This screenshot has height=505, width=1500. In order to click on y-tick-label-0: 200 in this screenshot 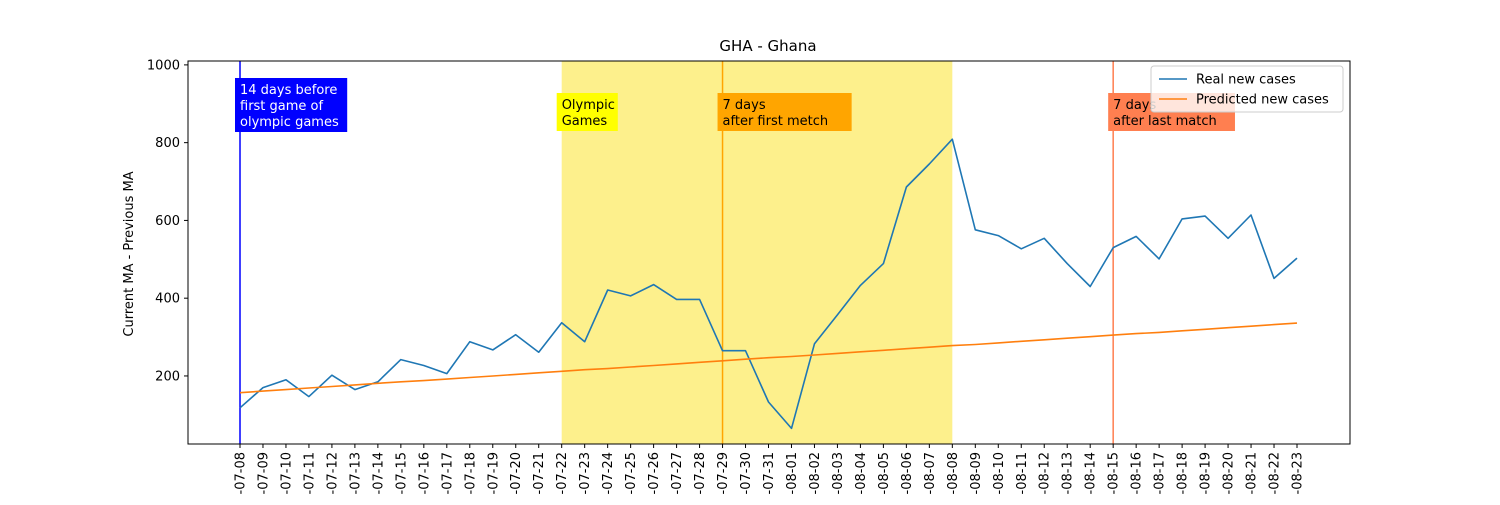, I will do `click(167, 376)`.